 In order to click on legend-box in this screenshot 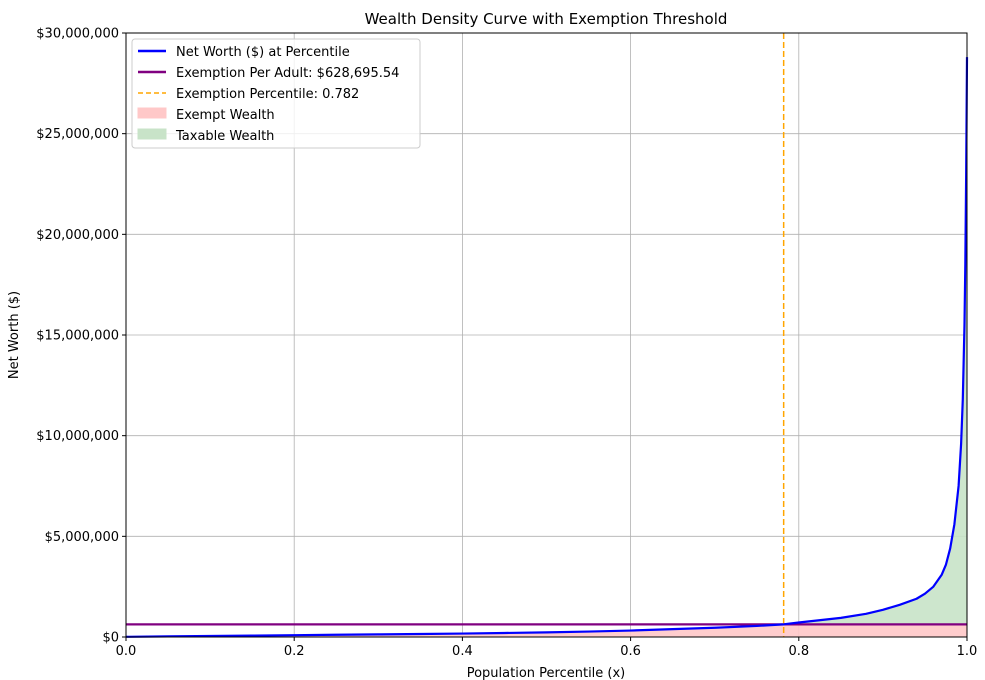, I will do `click(276, 93)`.